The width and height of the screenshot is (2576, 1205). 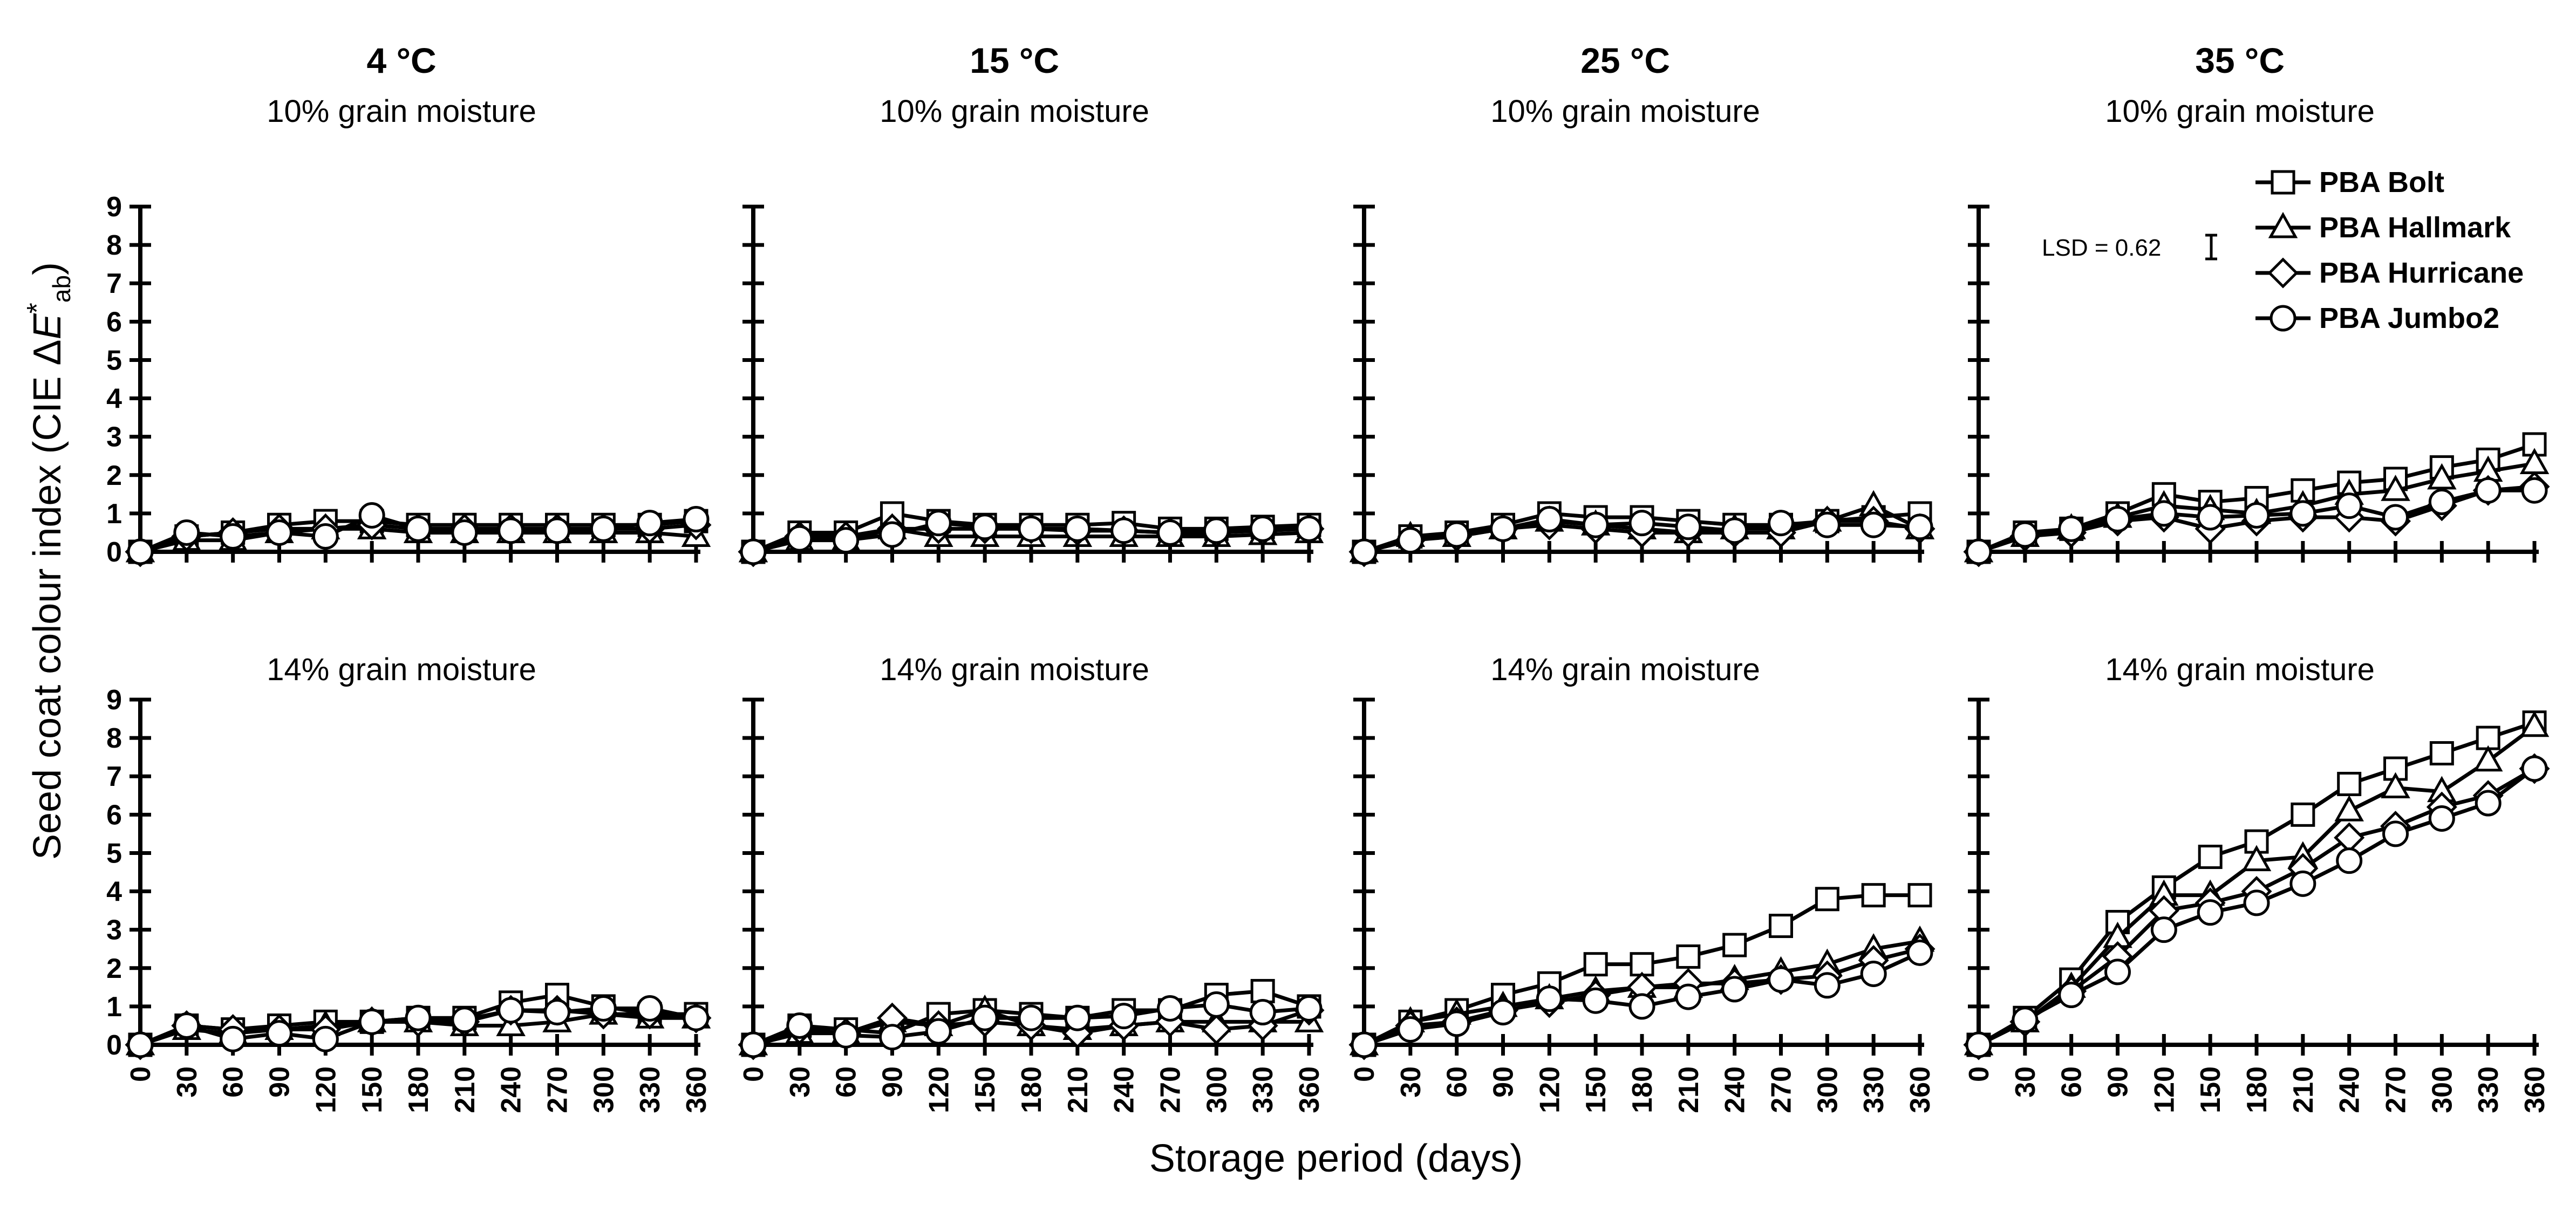 I want to click on legend-marker, so click(x=2283, y=319).